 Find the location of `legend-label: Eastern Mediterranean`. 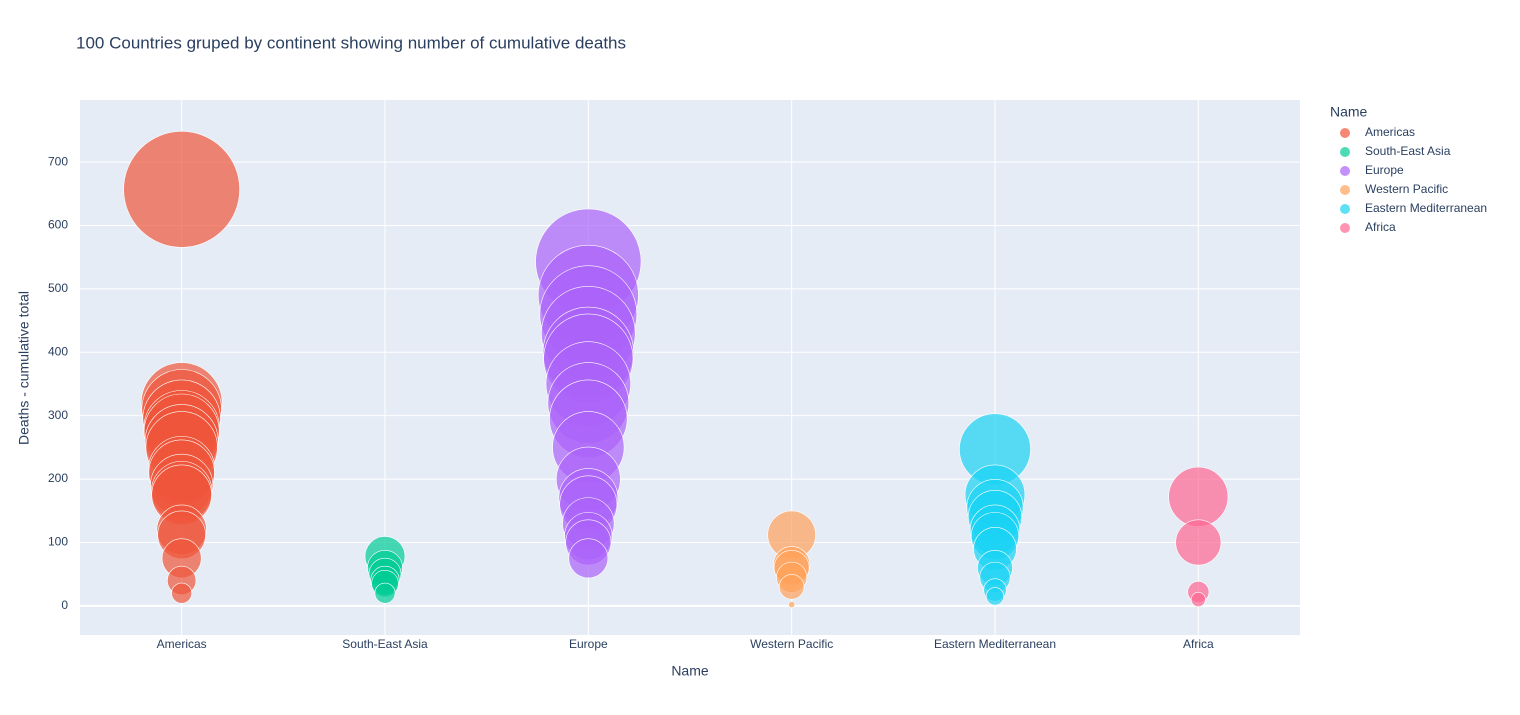

legend-label: Eastern Mediterranean is located at coordinates (1426, 208).